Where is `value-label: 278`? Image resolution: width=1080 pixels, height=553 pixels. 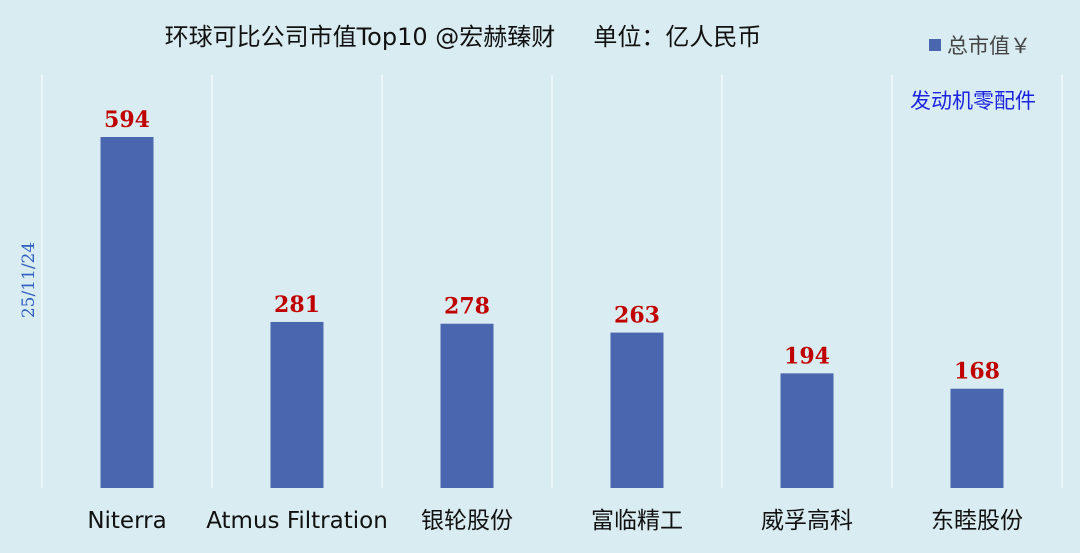 value-label: 278 is located at coordinates (467, 307).